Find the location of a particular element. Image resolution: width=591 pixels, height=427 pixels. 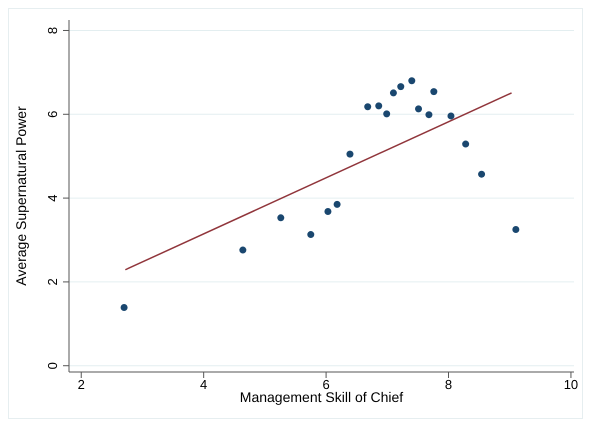

y-tick-label: 6 is located at coordinates (52, 114).